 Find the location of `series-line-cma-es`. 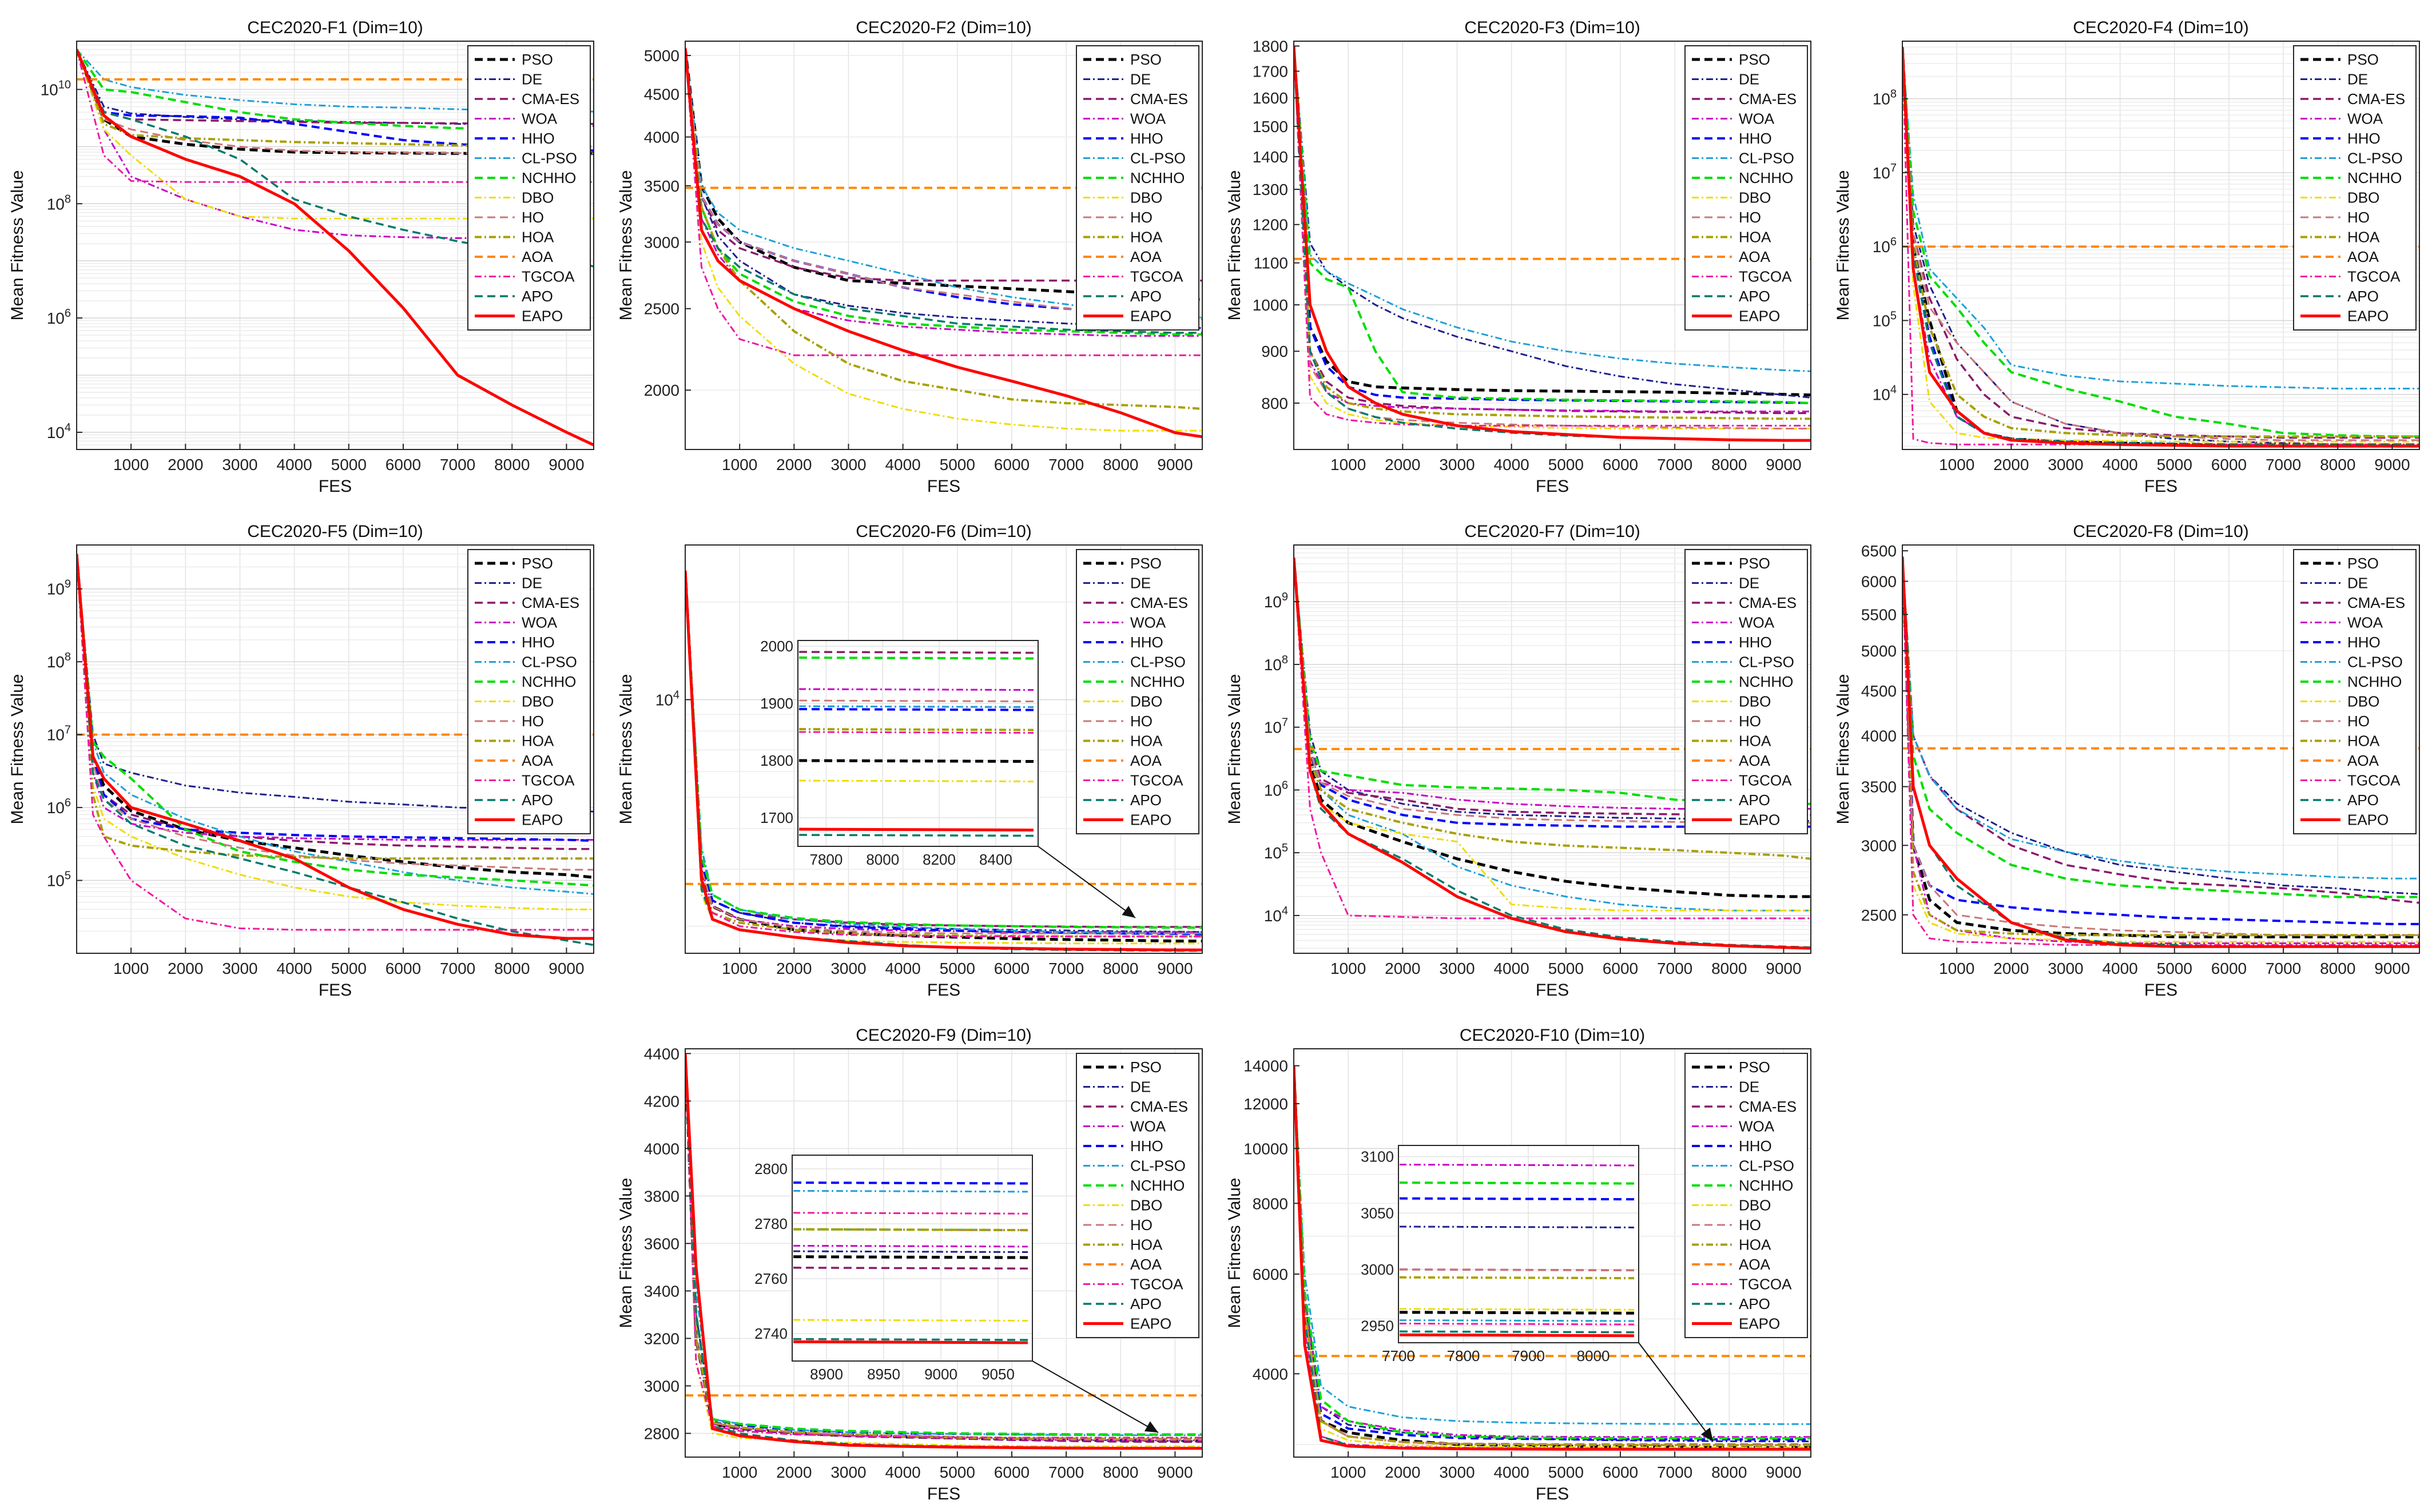

series-line-cma-es is located at coordinates (943, 165).